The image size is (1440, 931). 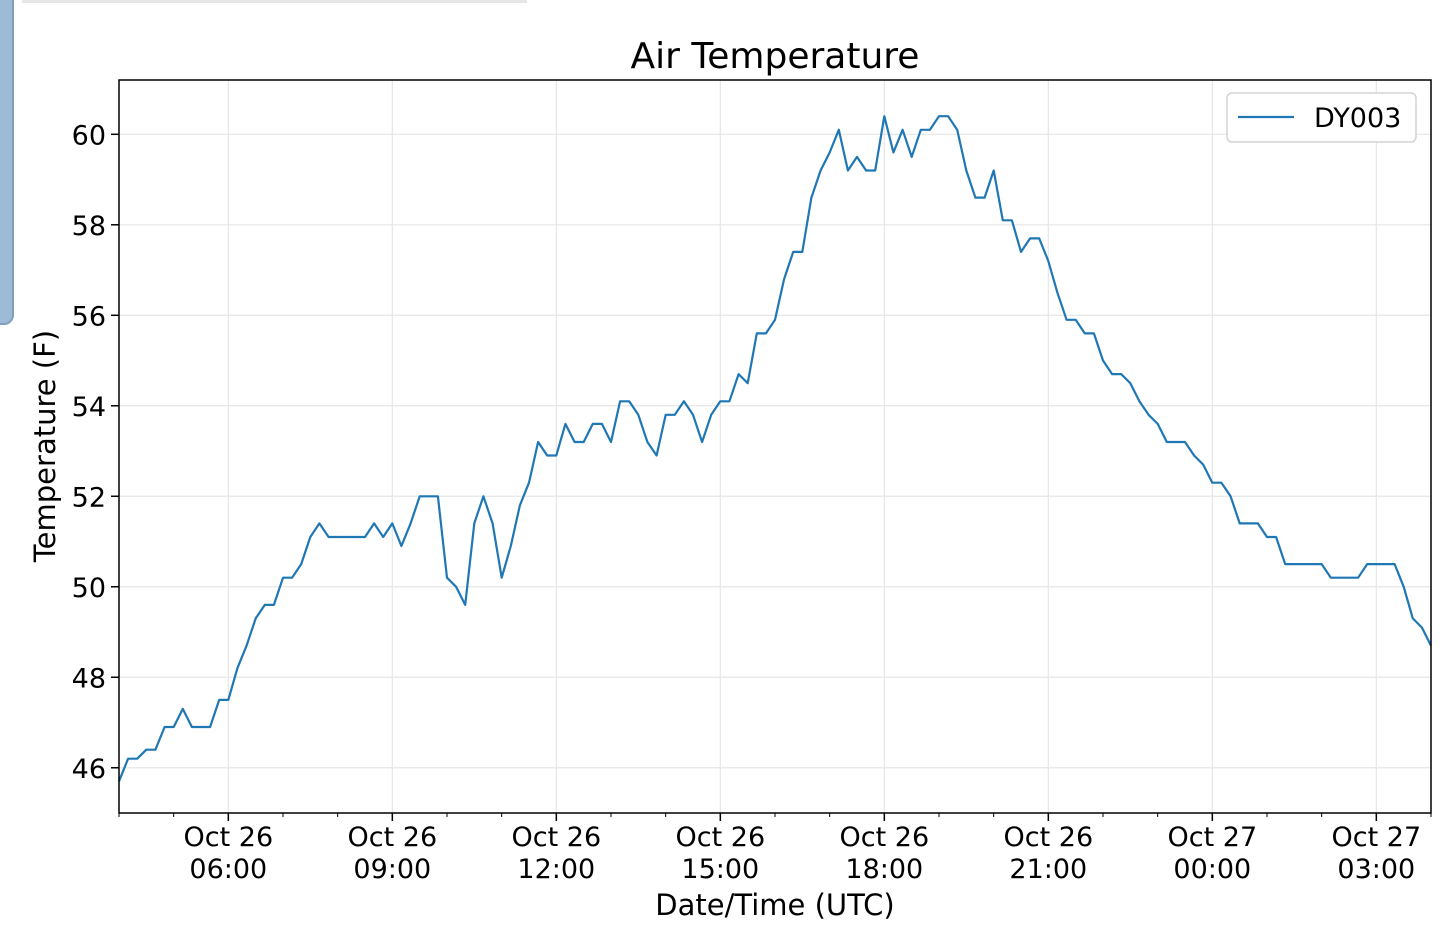 What do you see at coordinates (775, 56) in the screenshot?
I see `chart-title: Air Temperature` at bounding box center [775, 56].